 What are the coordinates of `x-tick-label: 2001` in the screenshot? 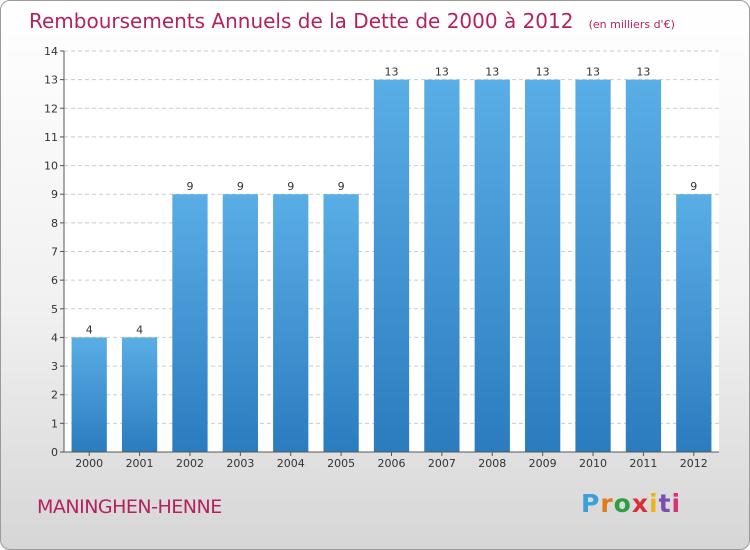 It's located at (140, 463).